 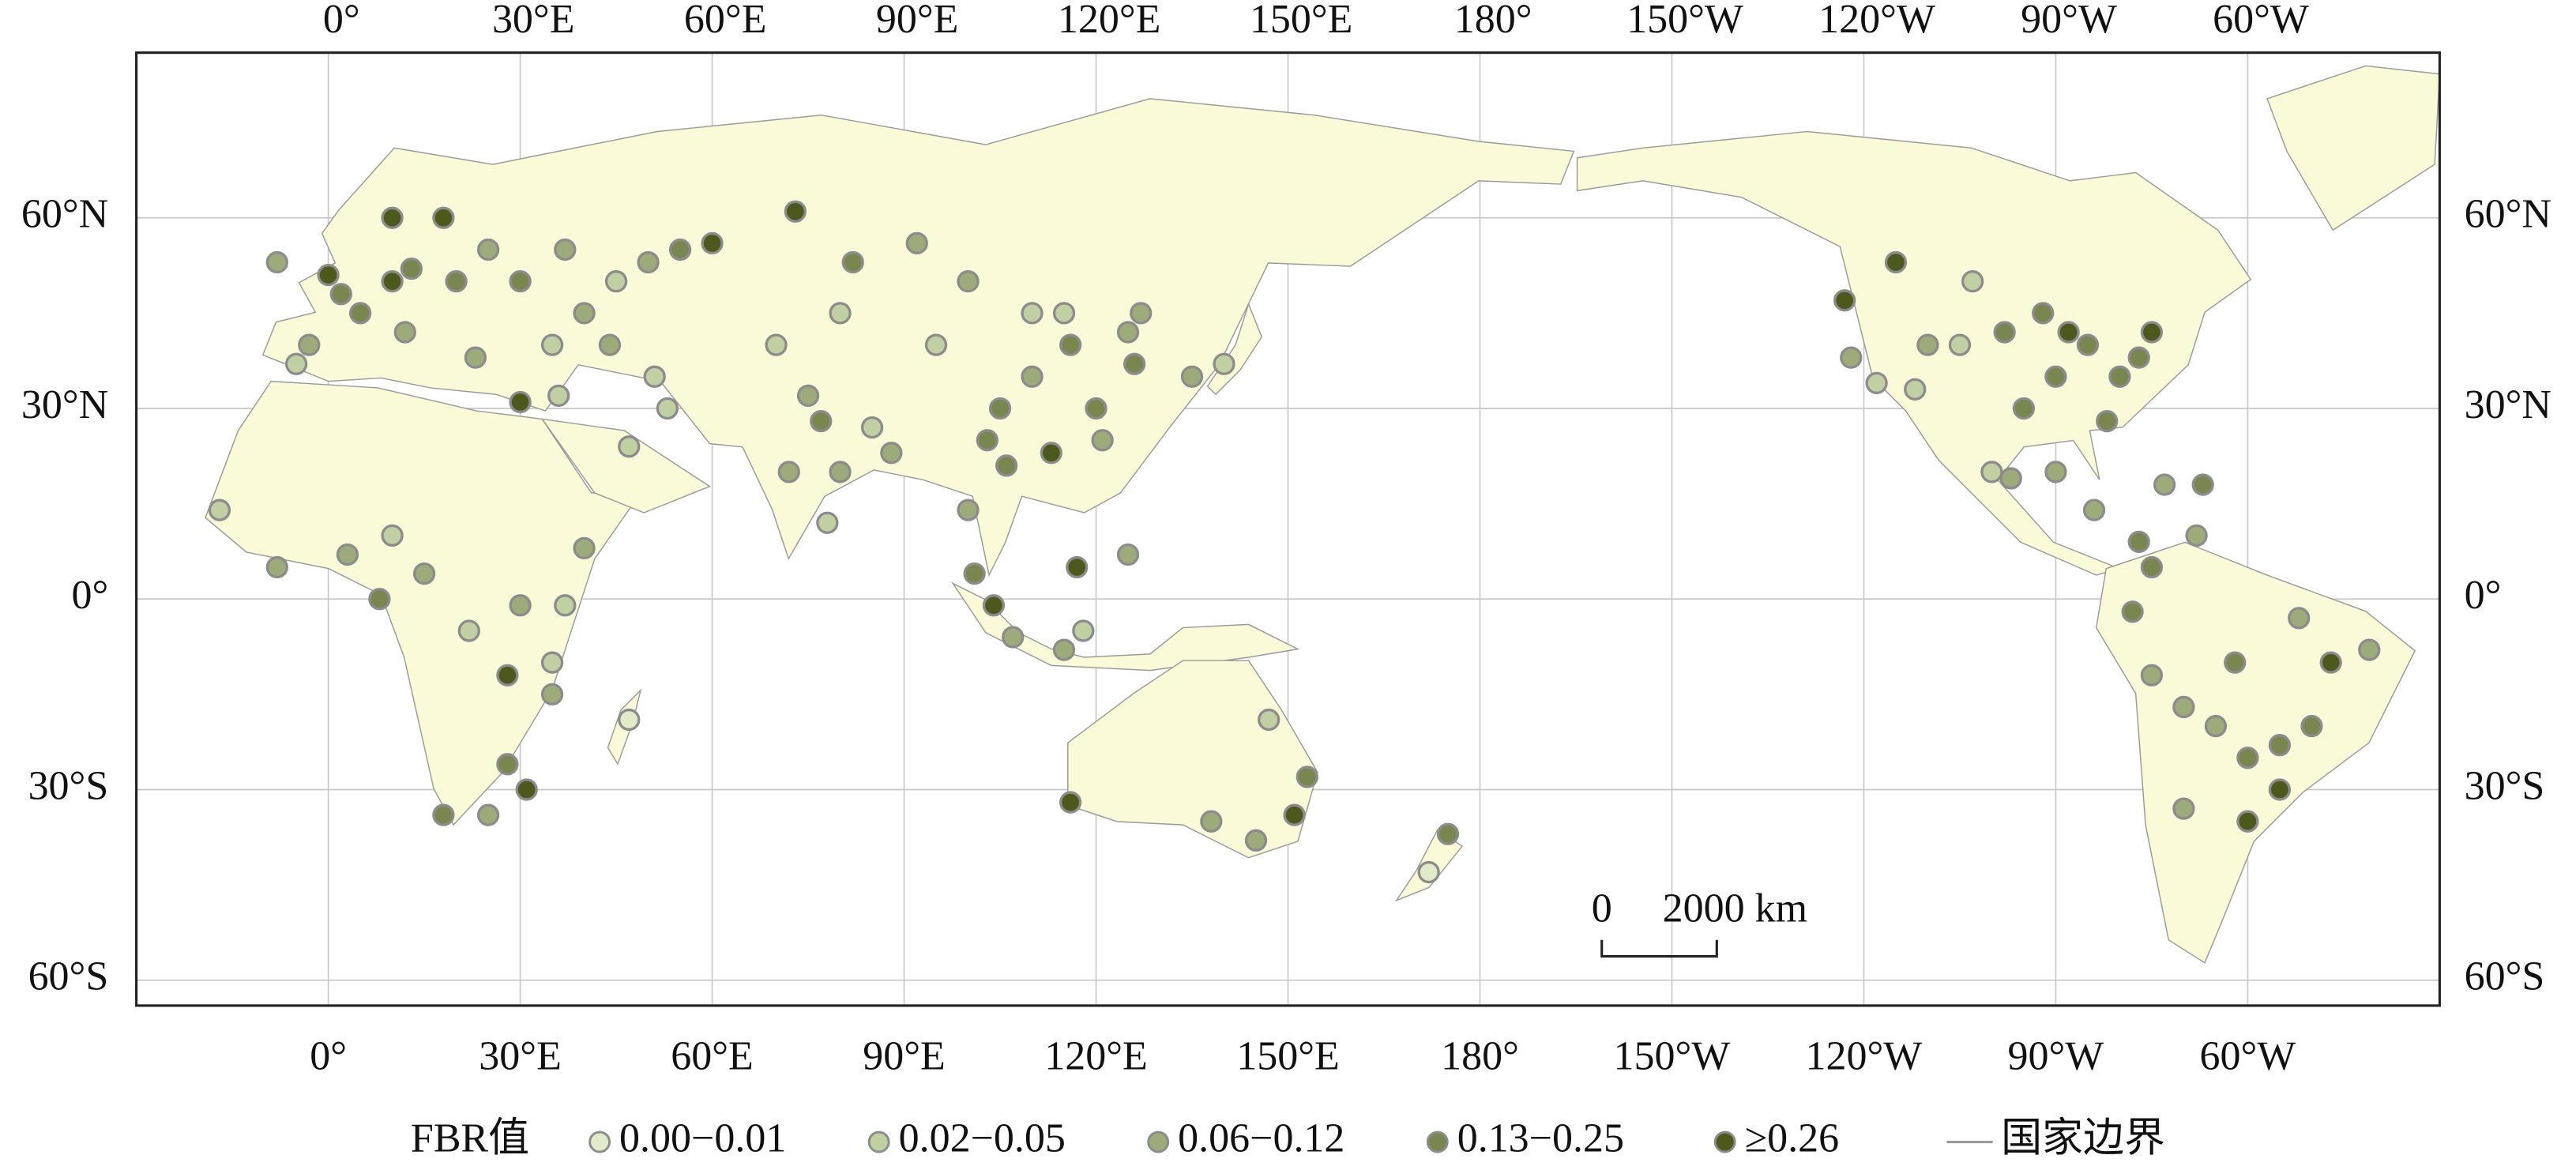 I want to click on legend-label: 0.00−0.01, so click(x=703, y=1138).